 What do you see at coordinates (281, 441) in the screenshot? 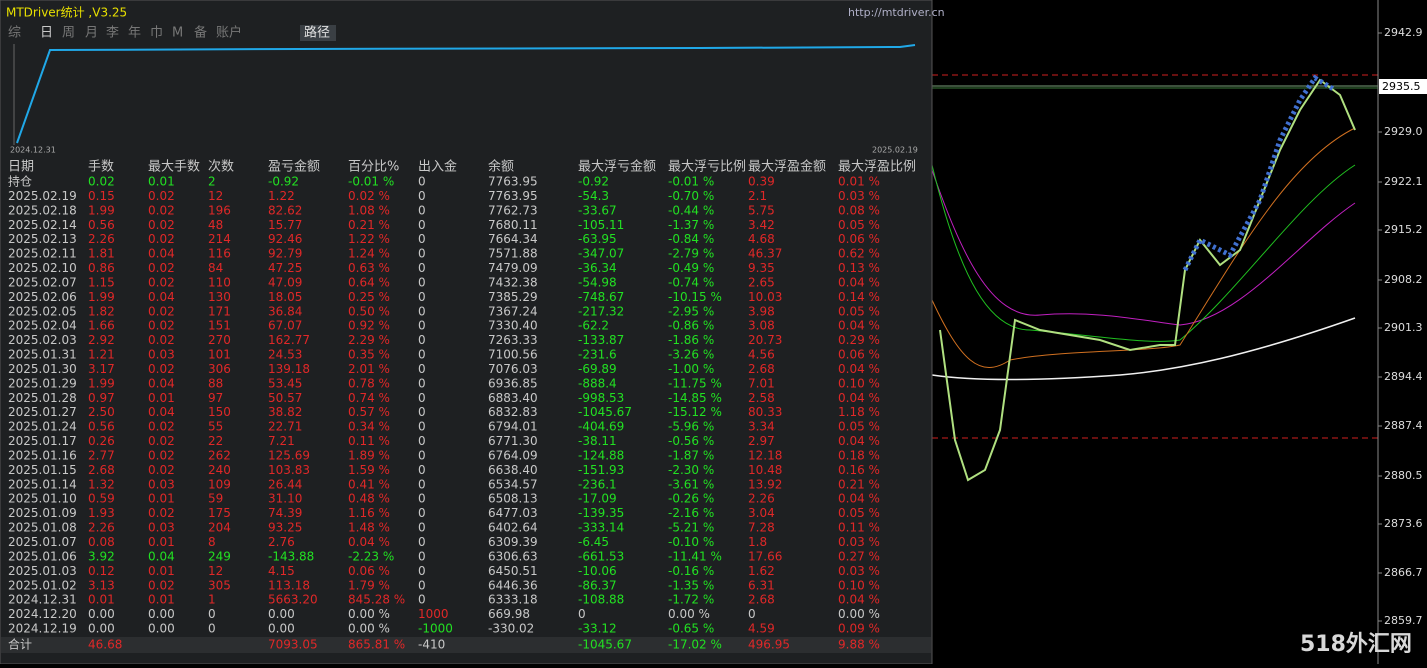
I see `cell: 7.21` at bounding box center [281, 441].